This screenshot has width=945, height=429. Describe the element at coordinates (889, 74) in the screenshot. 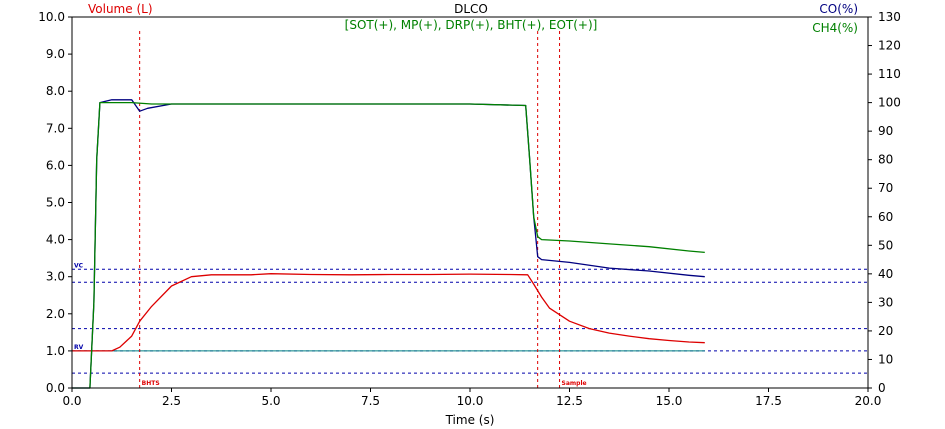

I see `right-y-tick-label: 110` at that location.